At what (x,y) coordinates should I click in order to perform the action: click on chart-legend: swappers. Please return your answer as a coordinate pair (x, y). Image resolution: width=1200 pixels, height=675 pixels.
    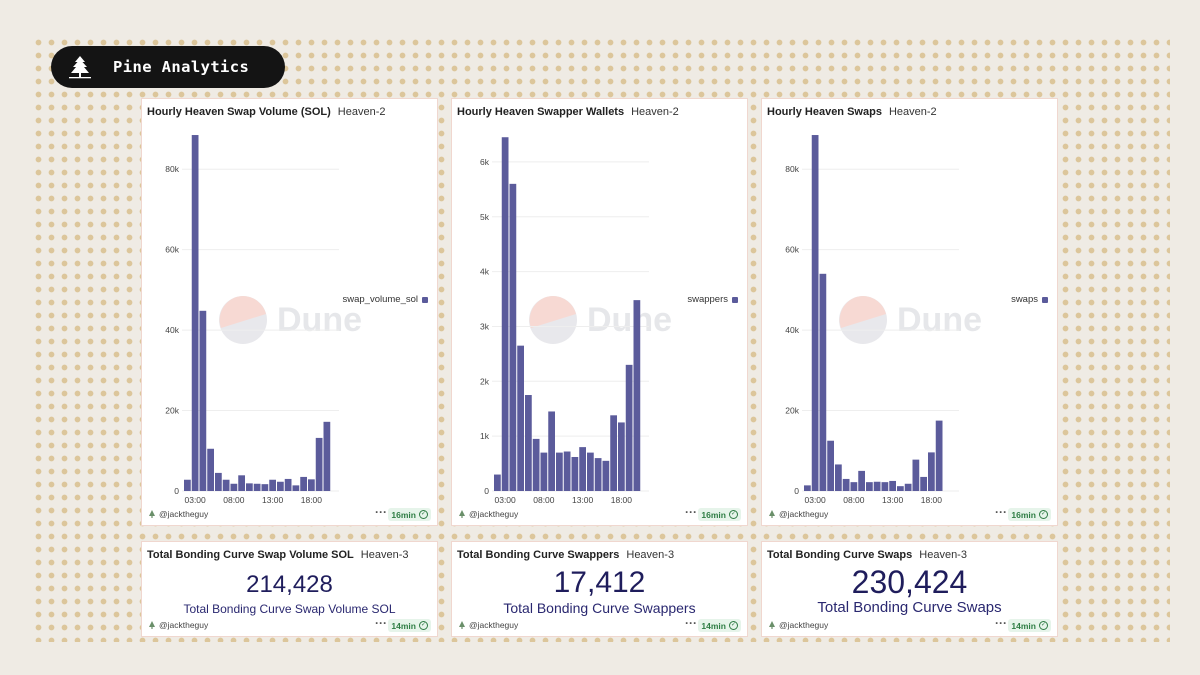
    Looking at the image, I should click on (712, 299).